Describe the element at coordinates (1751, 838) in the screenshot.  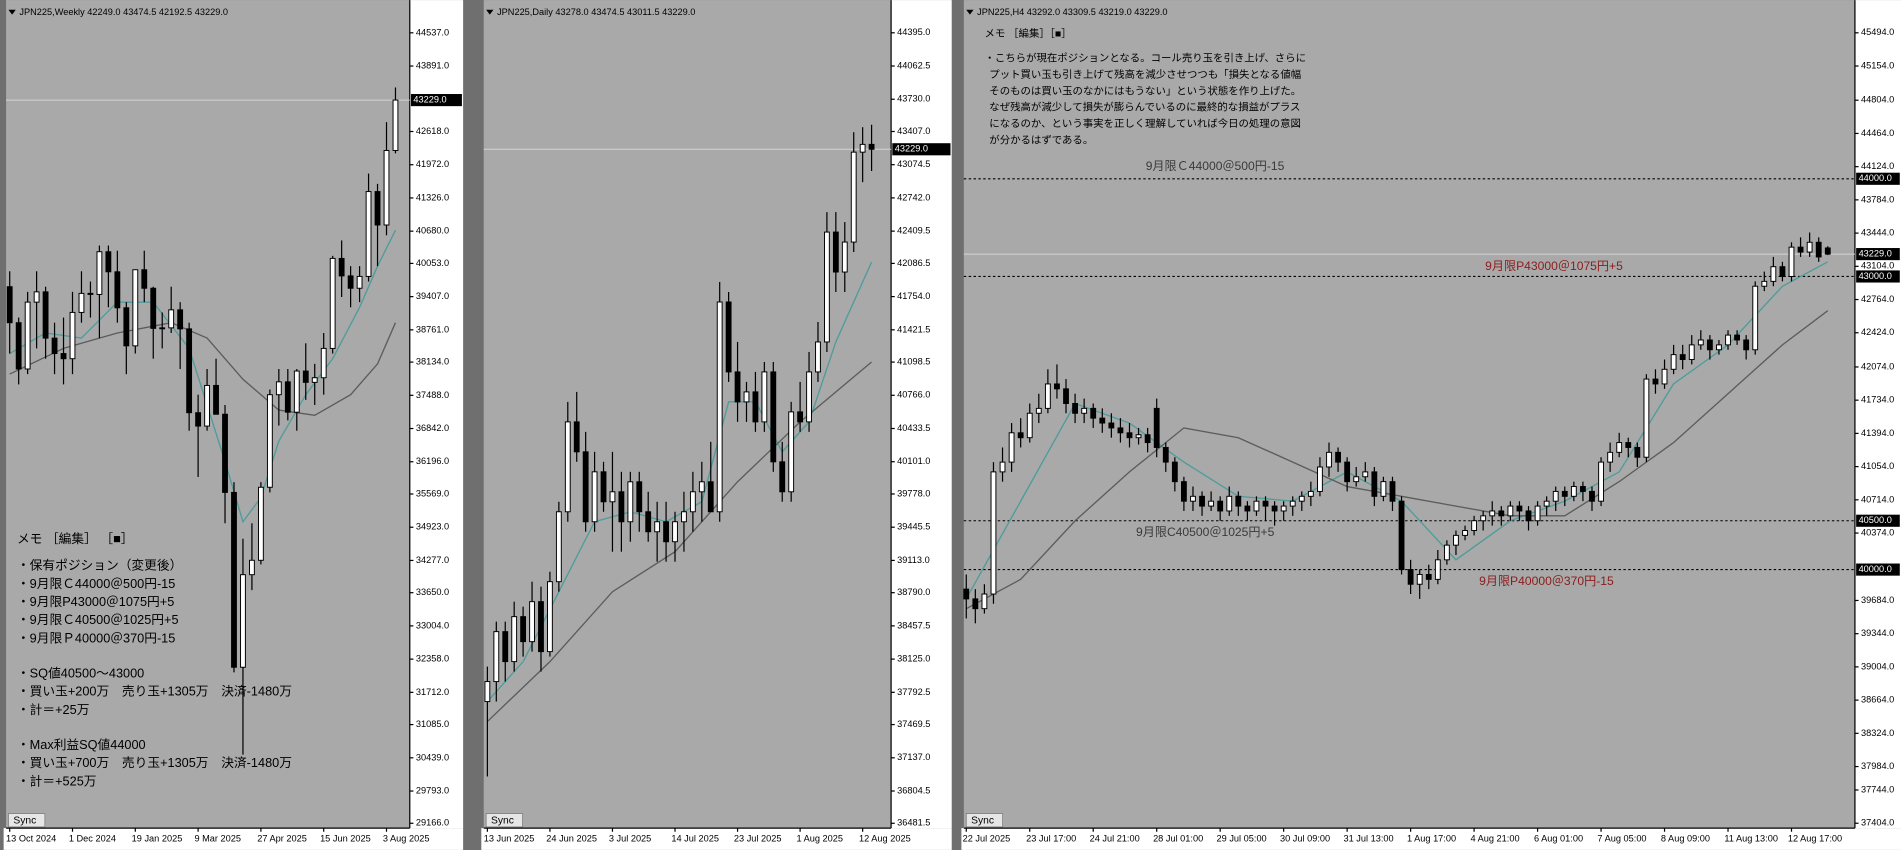
I see `x-tick-label: 11 Aug 13:00` at that location.